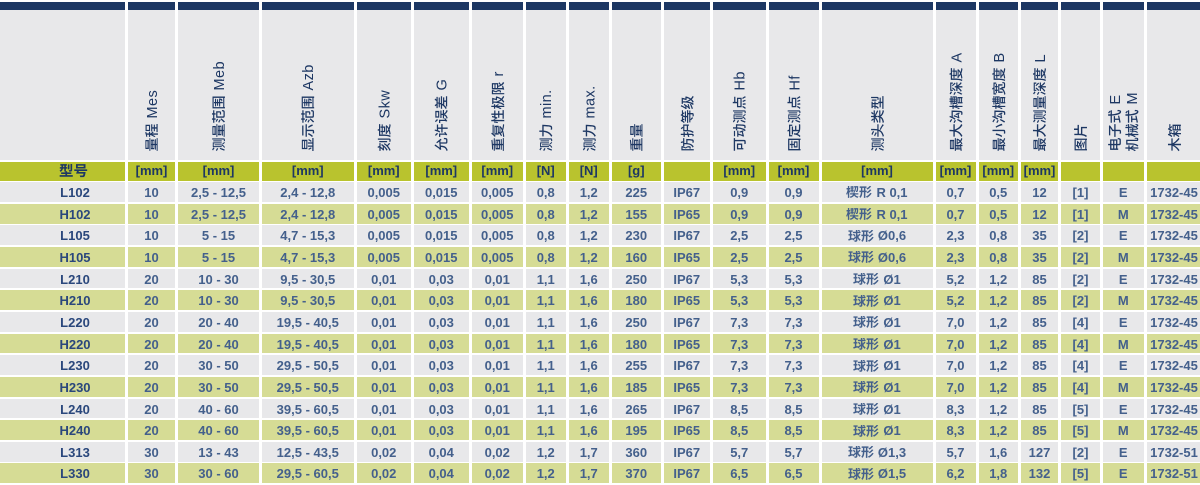 The height and width of the screenshot is (485, 1200). I want to click on svg-text: Azb, so click(309, 77).